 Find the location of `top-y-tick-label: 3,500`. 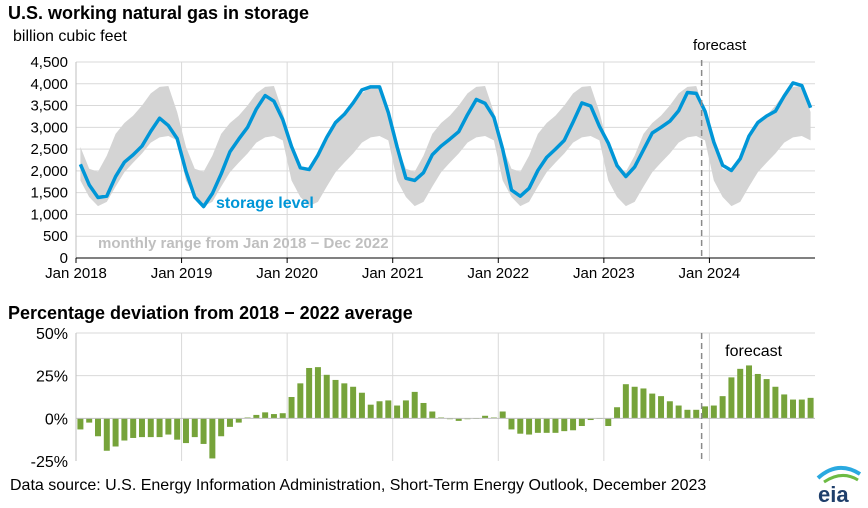

top-y-tick-label: 3,500 is located at coordinates (49, 106).